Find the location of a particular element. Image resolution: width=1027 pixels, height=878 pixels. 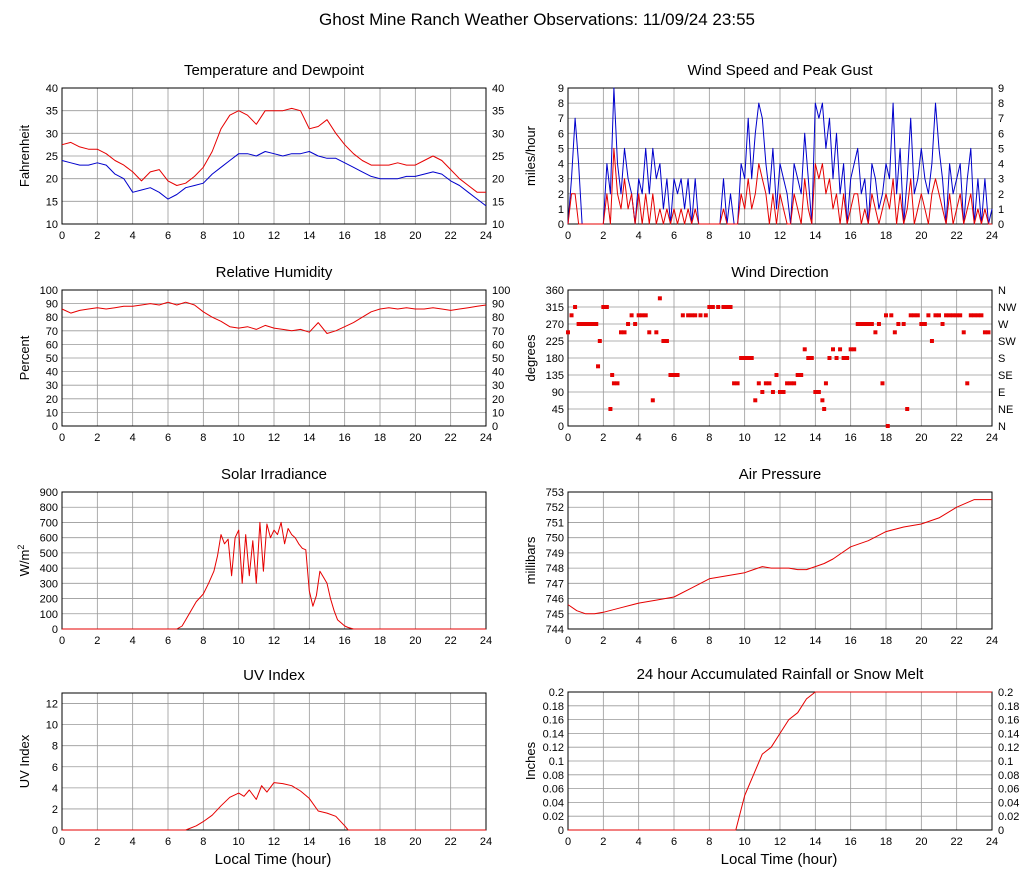

rh-x-tick-label: 2 is located at coordinates (97, 438).